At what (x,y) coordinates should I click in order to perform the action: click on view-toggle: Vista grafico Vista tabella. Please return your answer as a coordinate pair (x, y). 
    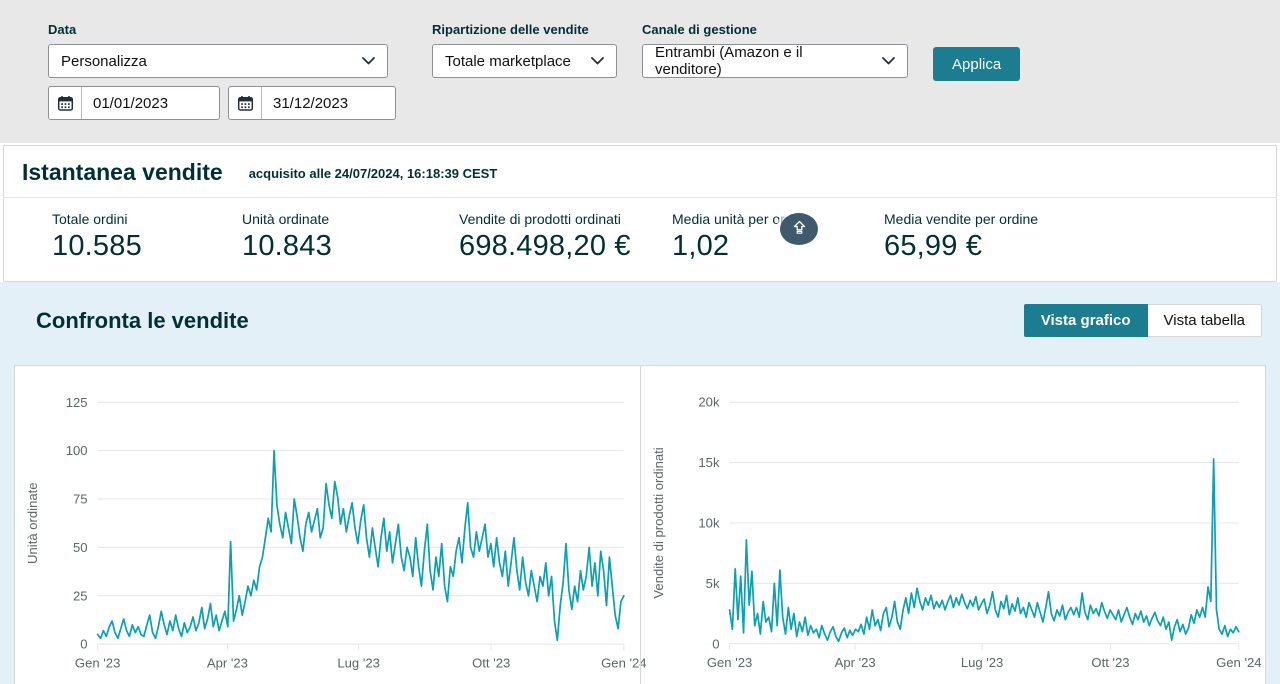
    Looking at the image, I should click on (1142, 321).